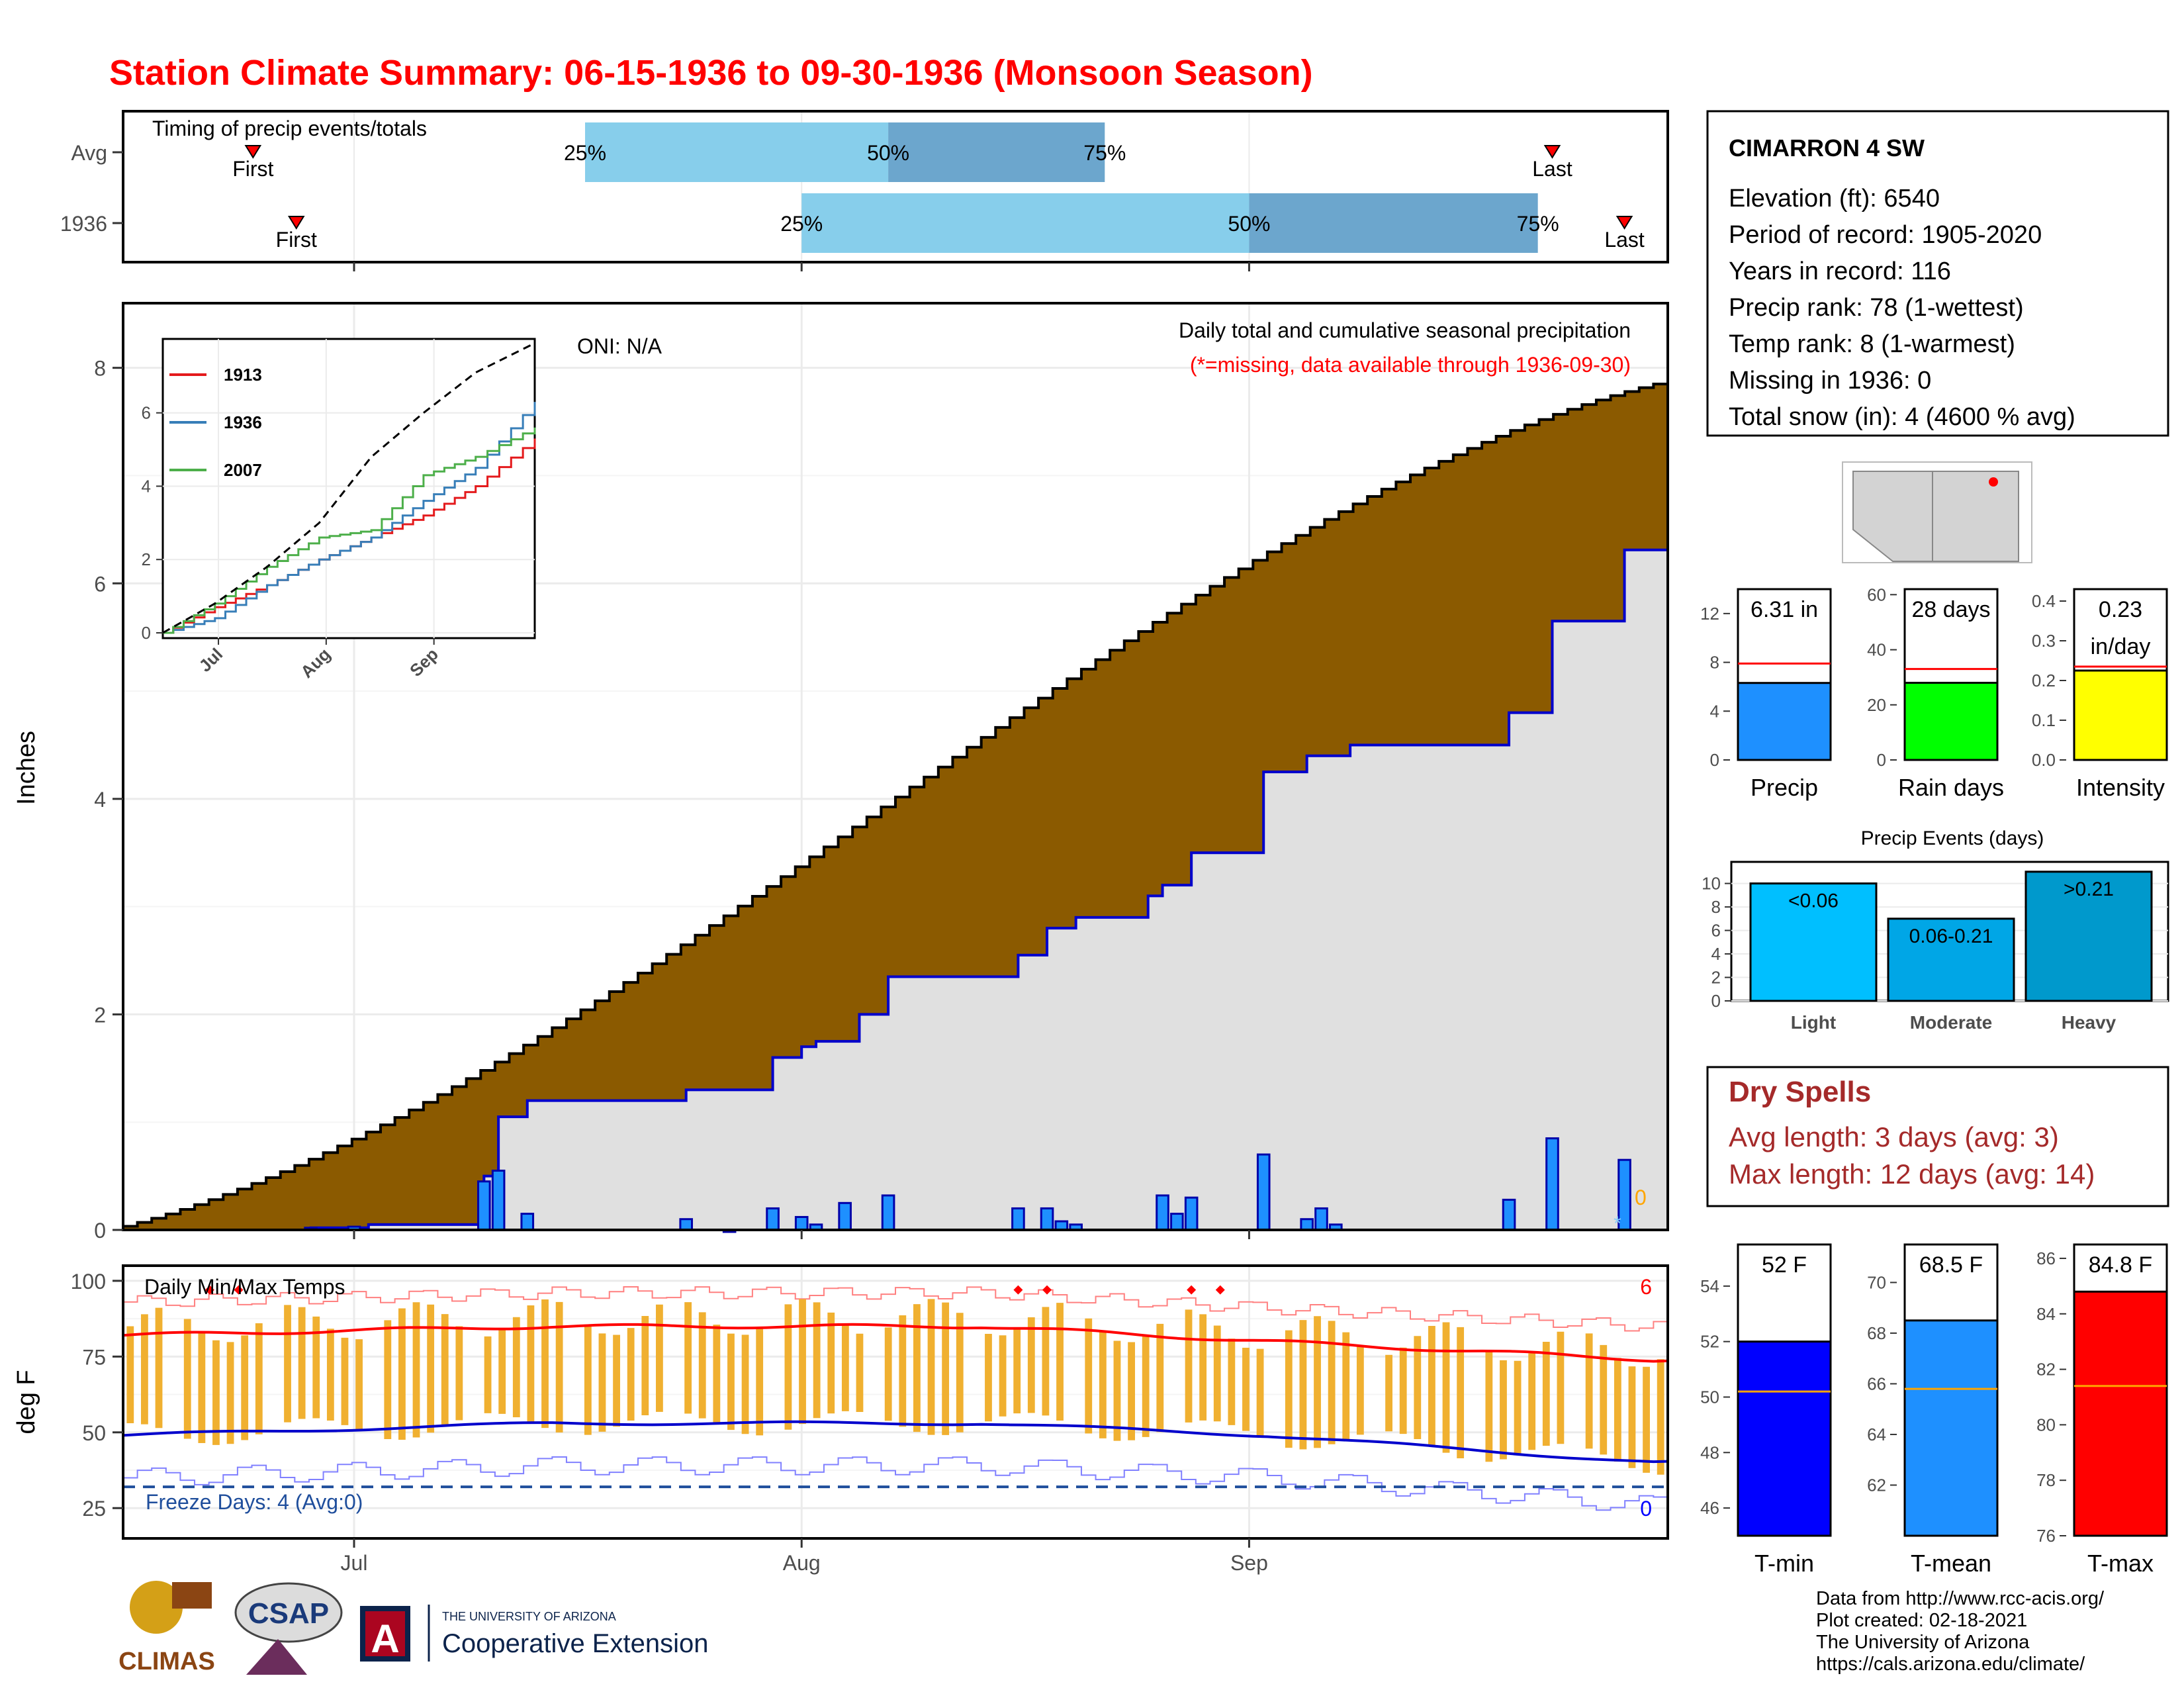 This screenshot has width=2184, height=1688. I want to click on inset-legend: 1913 1936 2007, so click(215, 422).